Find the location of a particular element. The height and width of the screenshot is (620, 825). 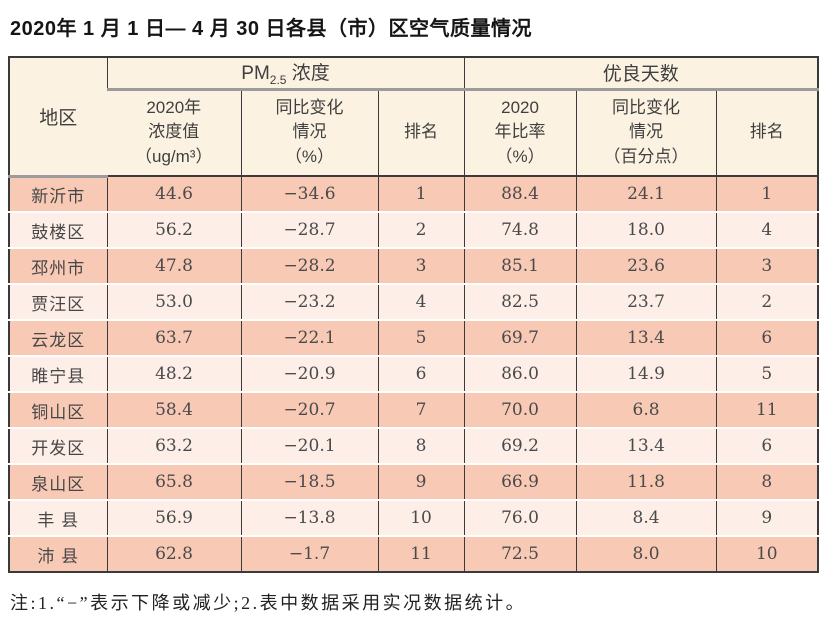

pm25-subscript: 2.5 is located at coordinates (278, 80).